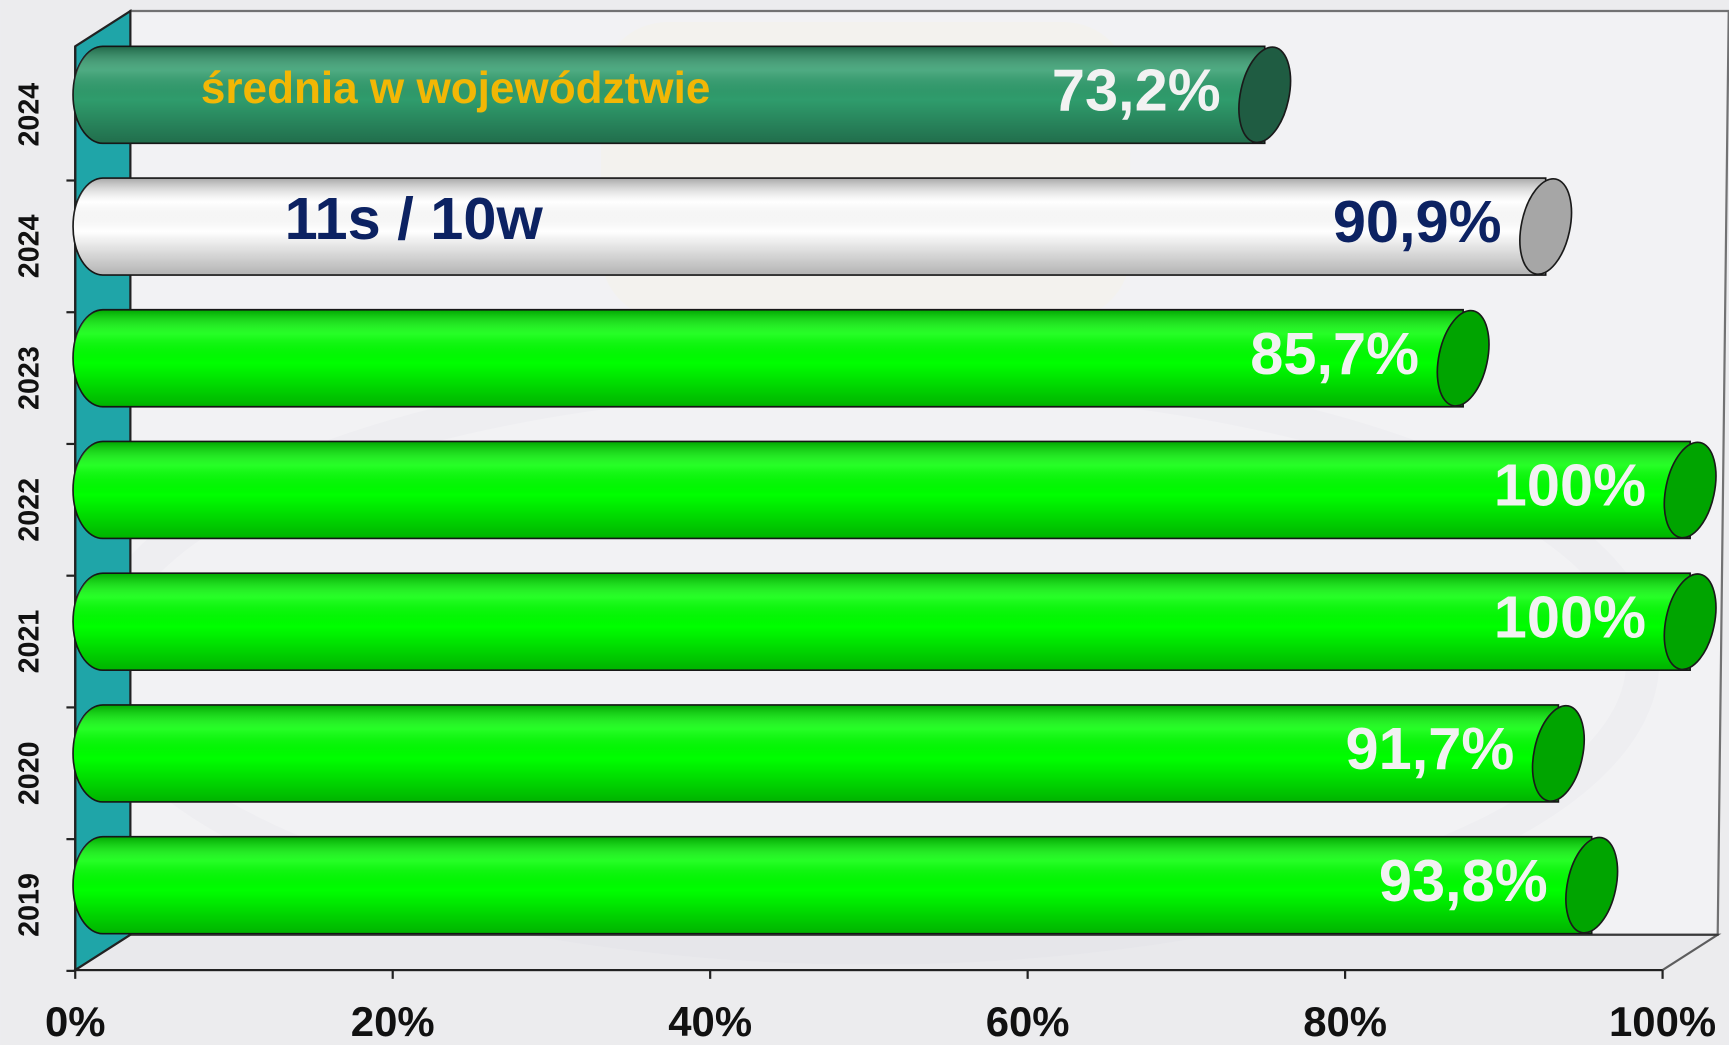 This screenshot has height=1045, width=1729. I want to click on bar-annotation: 11s / 10w, so click(414, 218).